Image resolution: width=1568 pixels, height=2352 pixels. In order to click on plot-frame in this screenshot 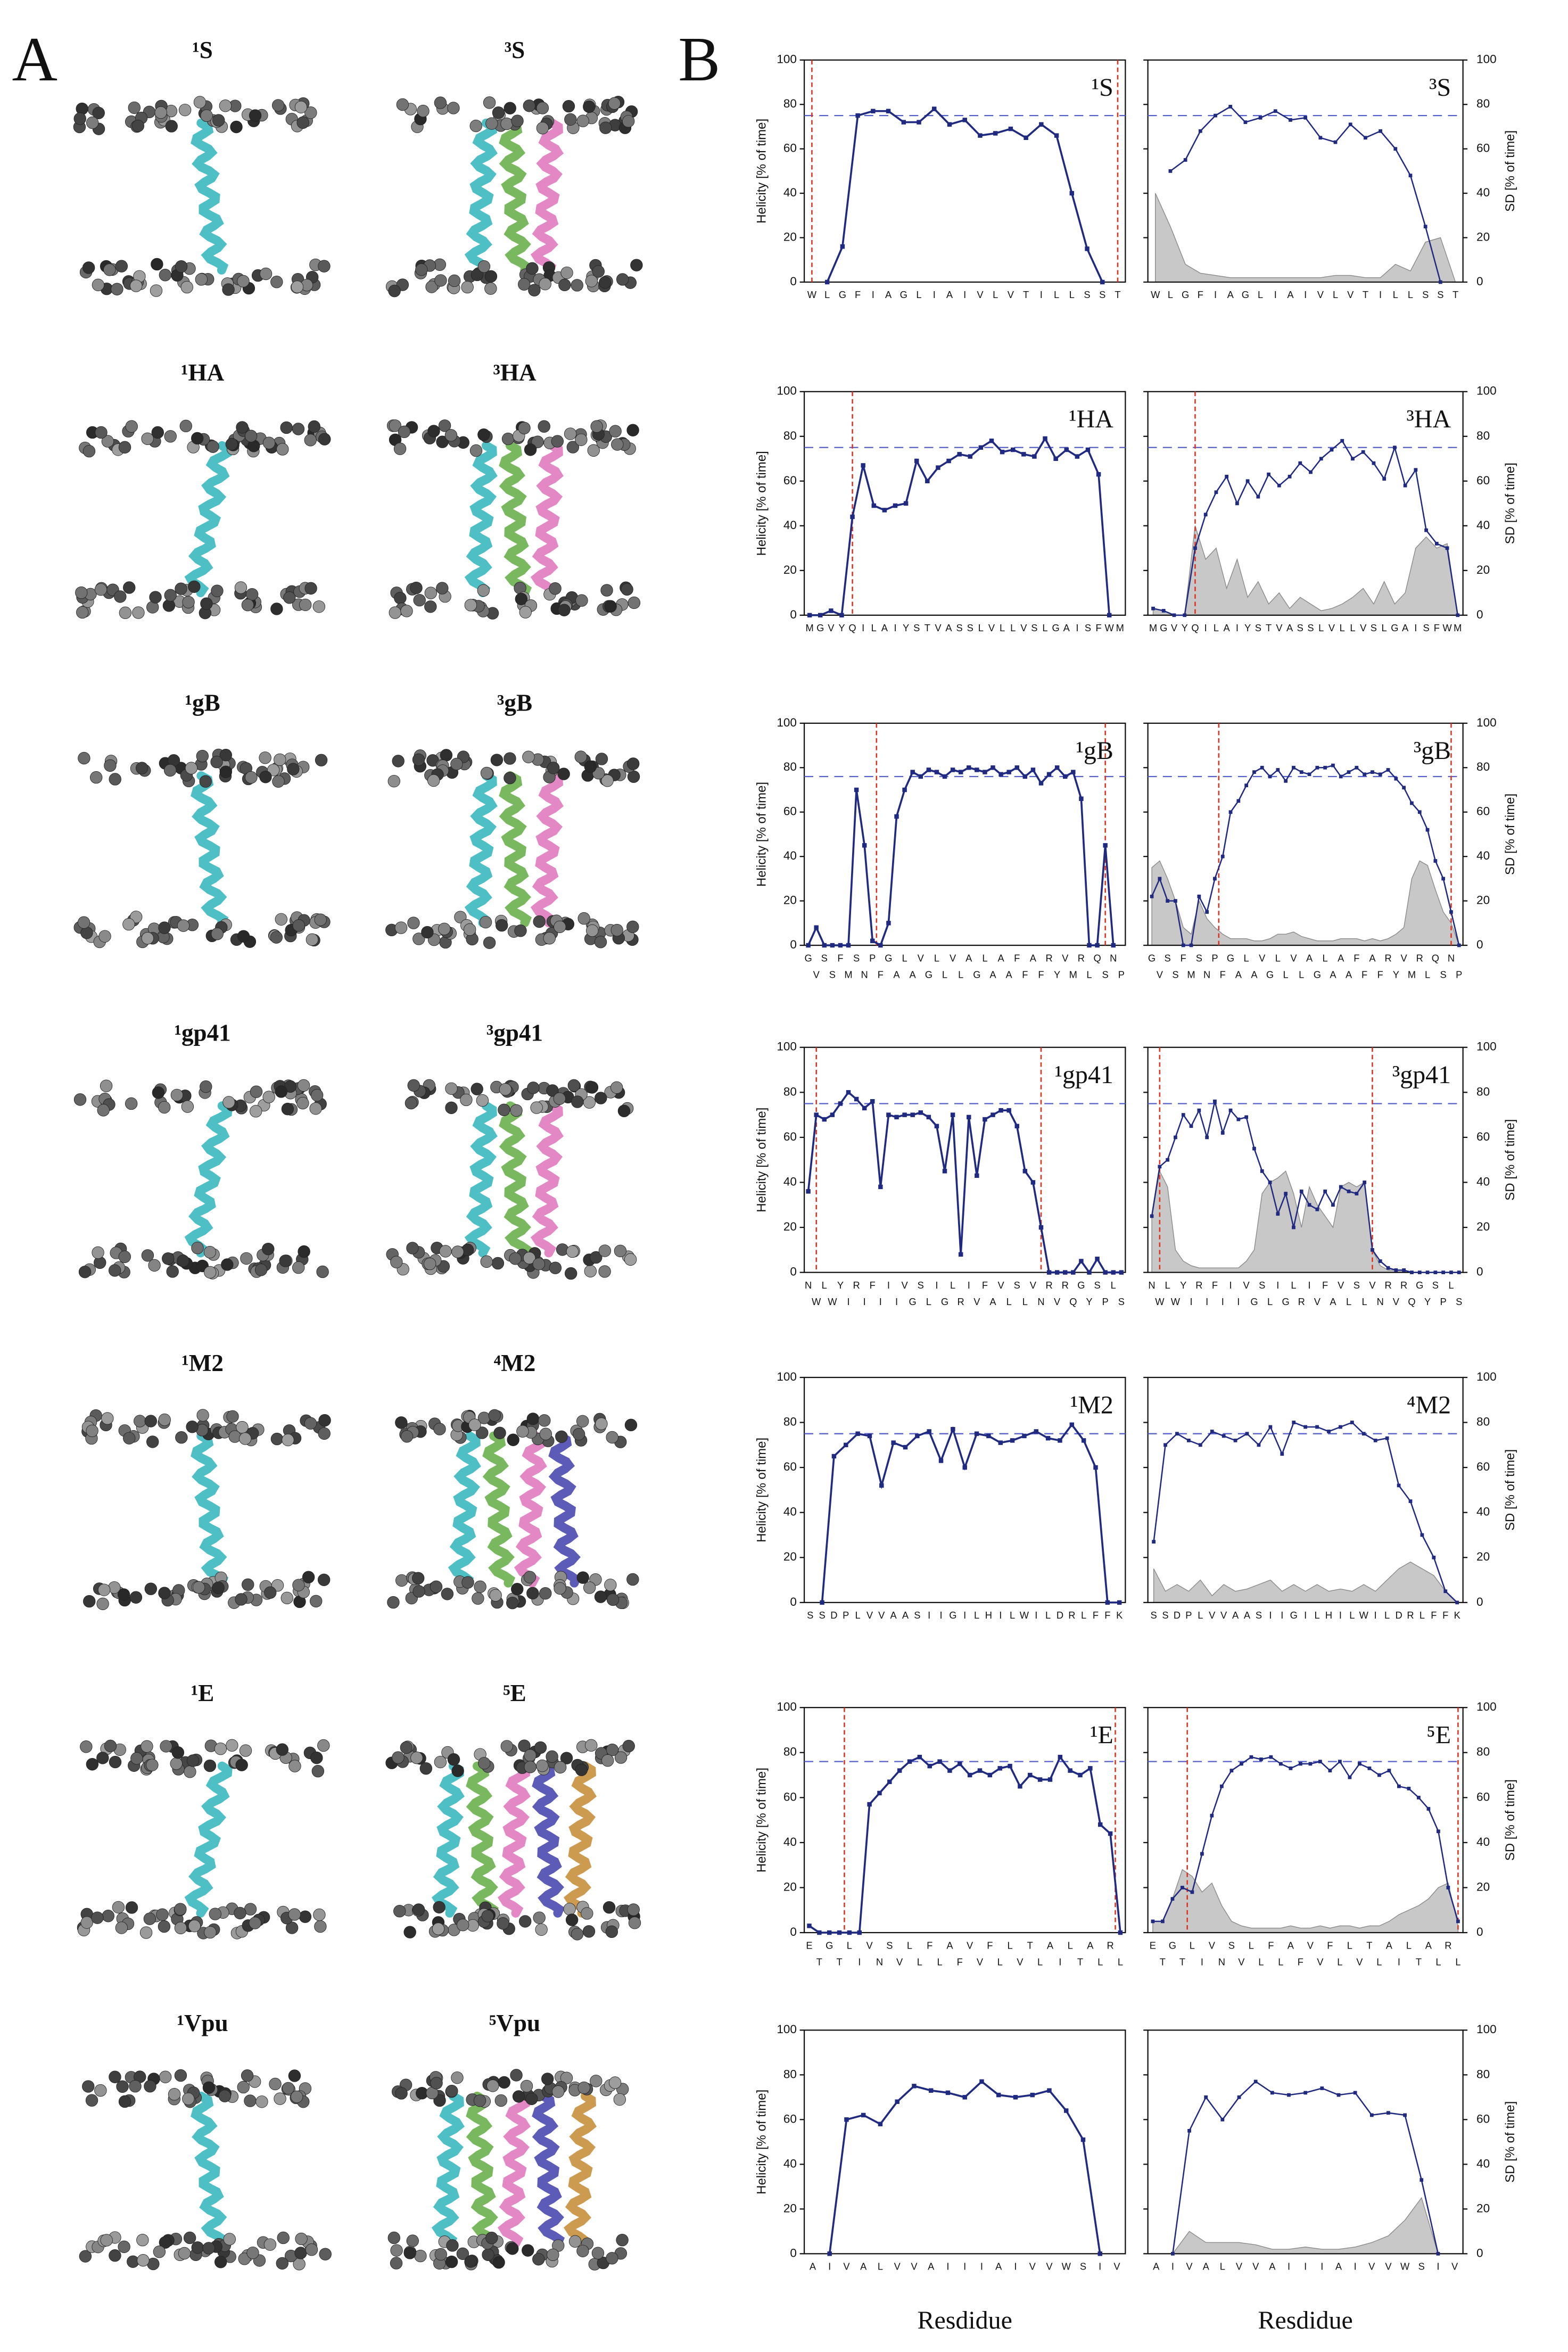, I will do `click(964, 1821)`.